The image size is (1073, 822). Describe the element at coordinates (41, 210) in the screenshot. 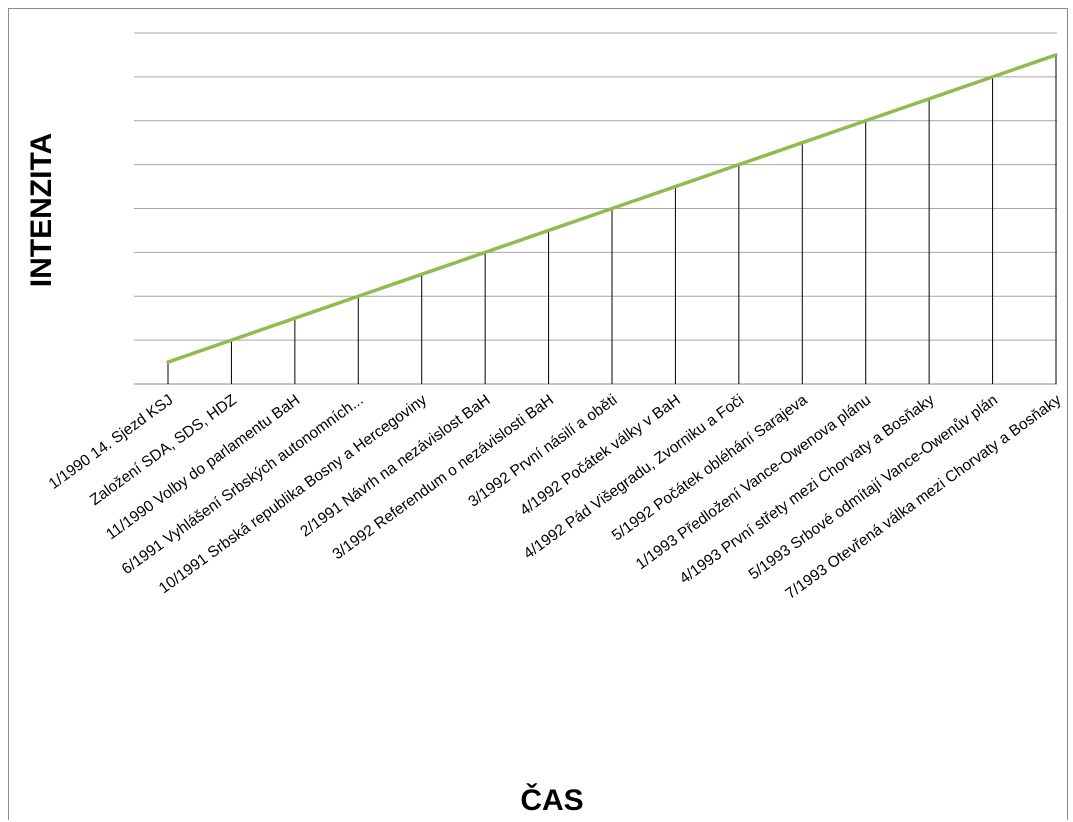

I see `y-axis-title: INTENZITA` at that location.